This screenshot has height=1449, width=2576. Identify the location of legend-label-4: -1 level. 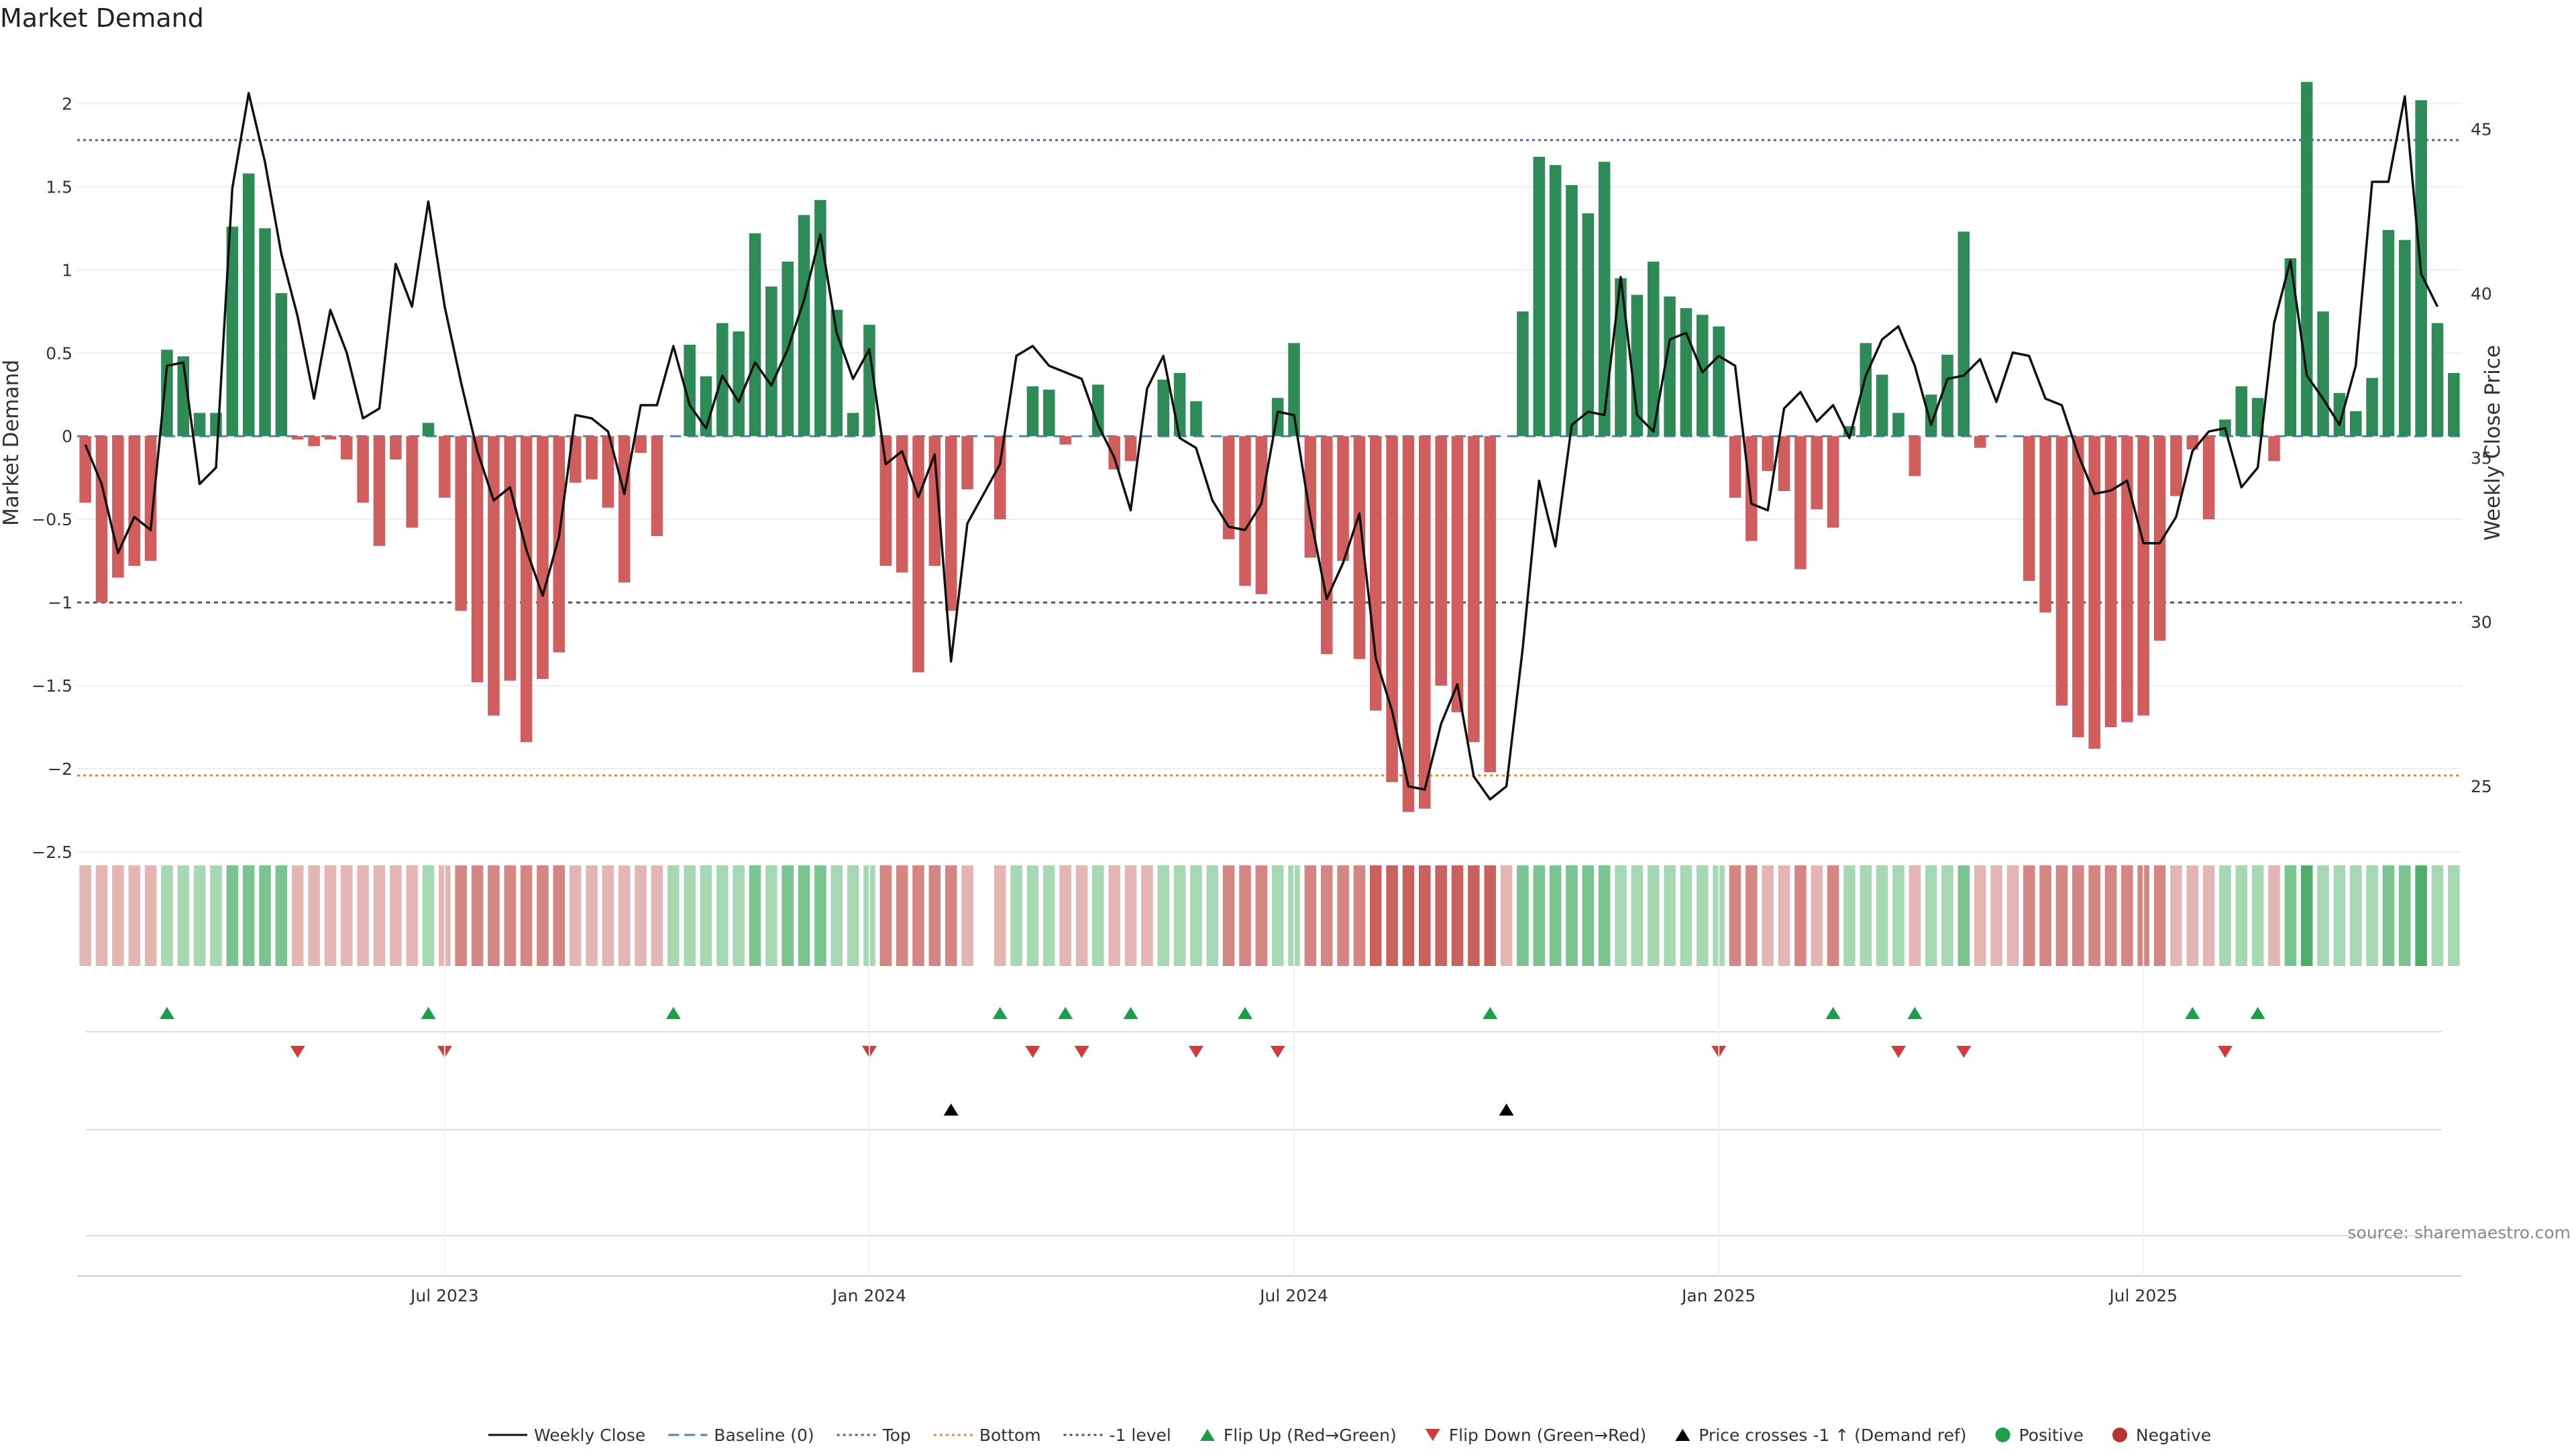
(1140, 1435).